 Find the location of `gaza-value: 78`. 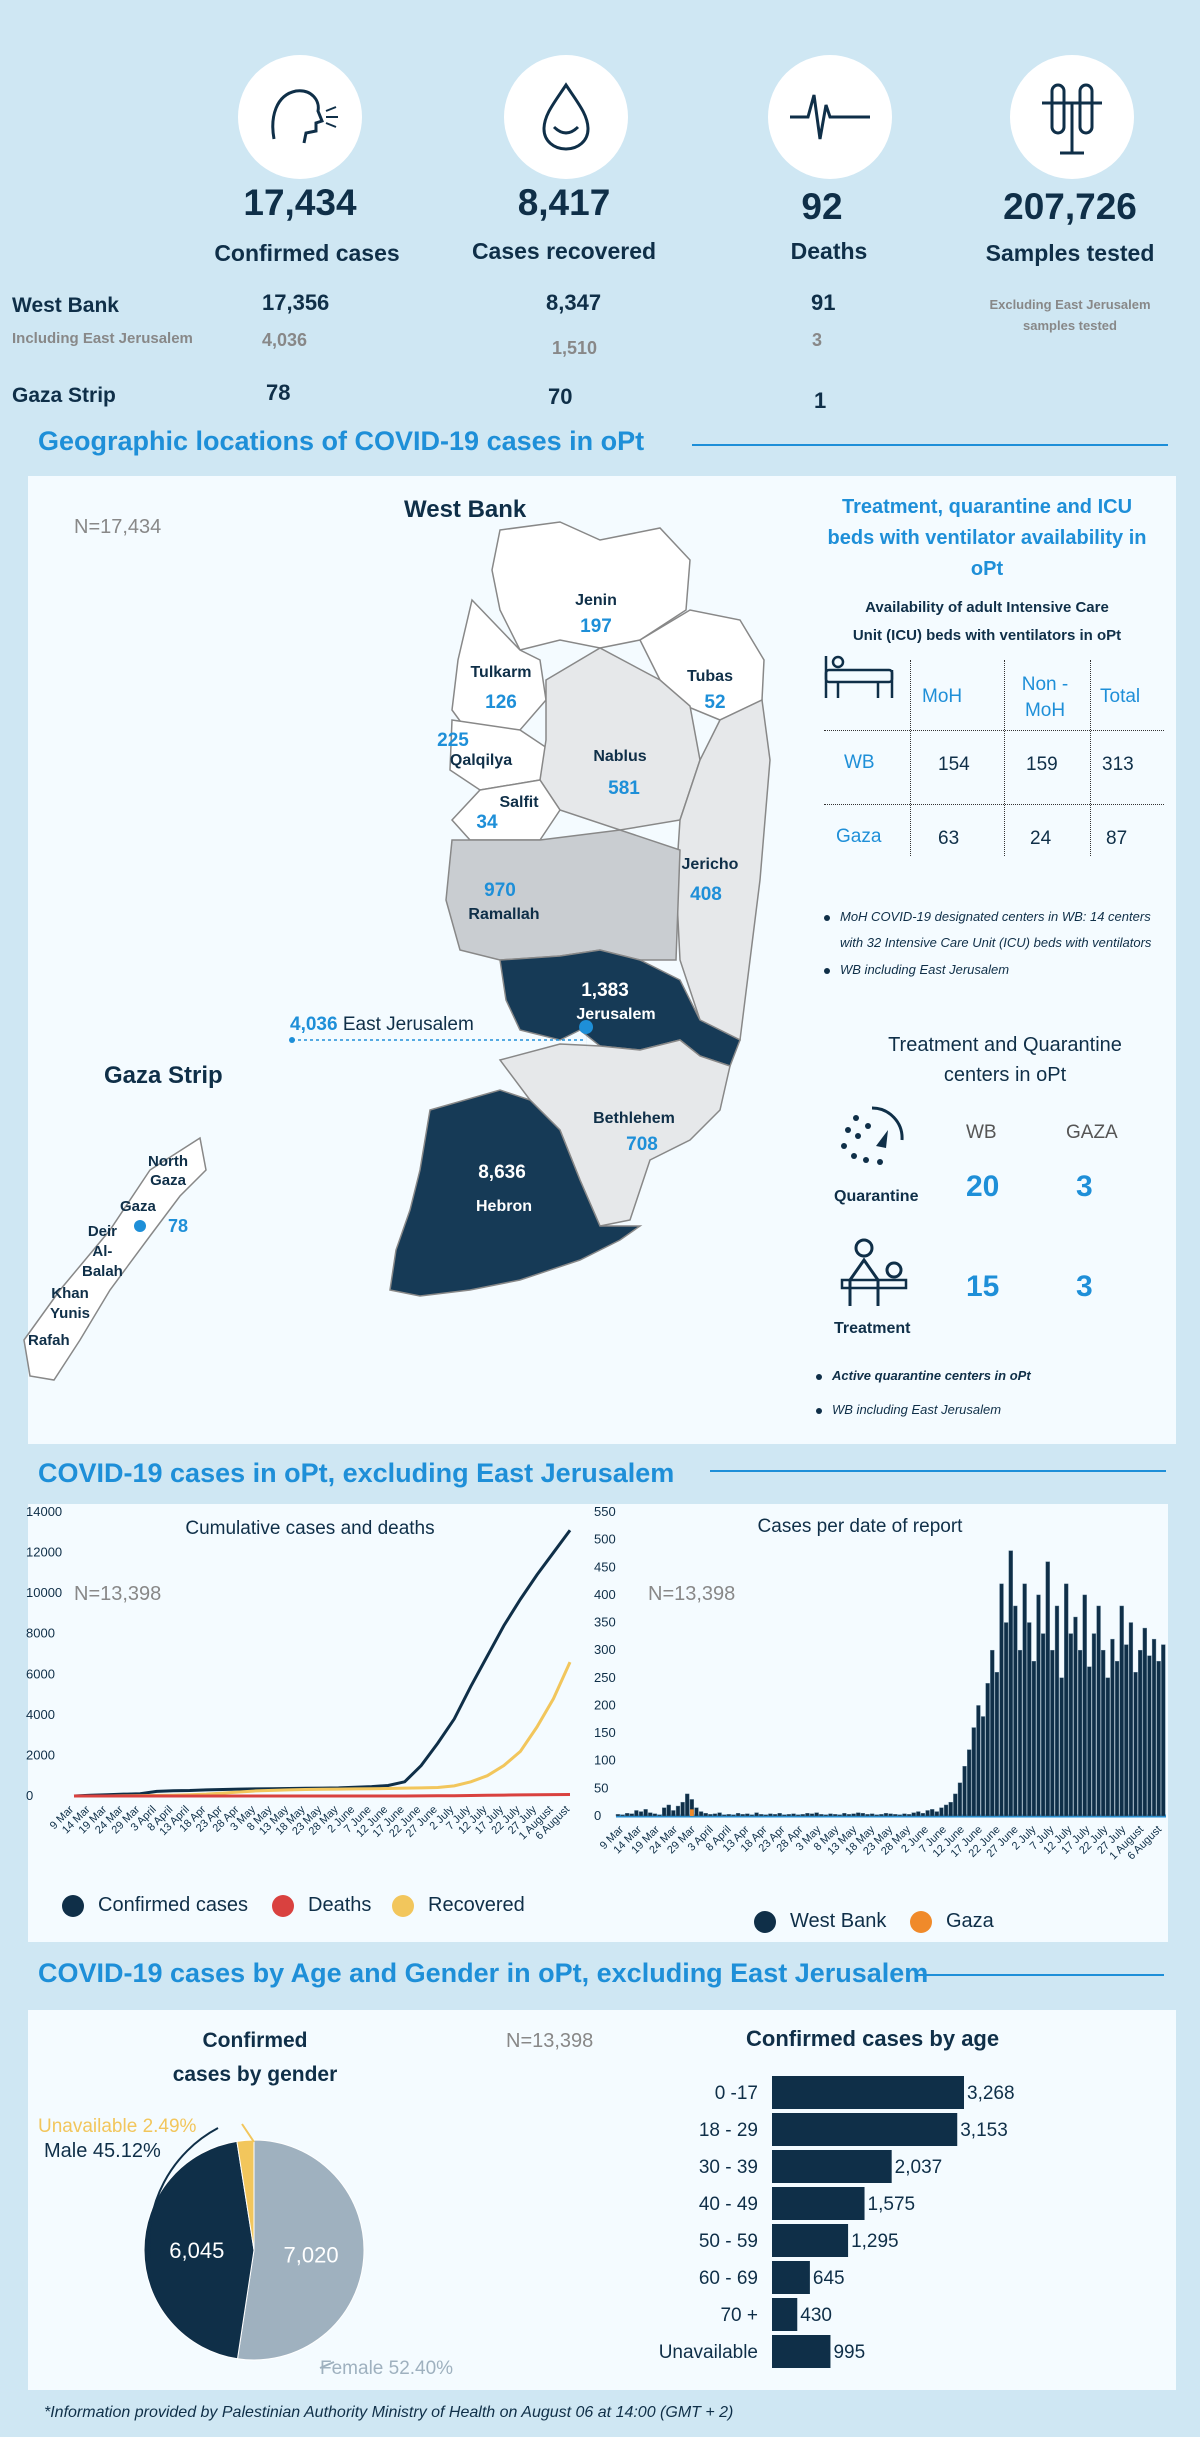

gaza-value: 78 is located at coordinates (178, 1226).